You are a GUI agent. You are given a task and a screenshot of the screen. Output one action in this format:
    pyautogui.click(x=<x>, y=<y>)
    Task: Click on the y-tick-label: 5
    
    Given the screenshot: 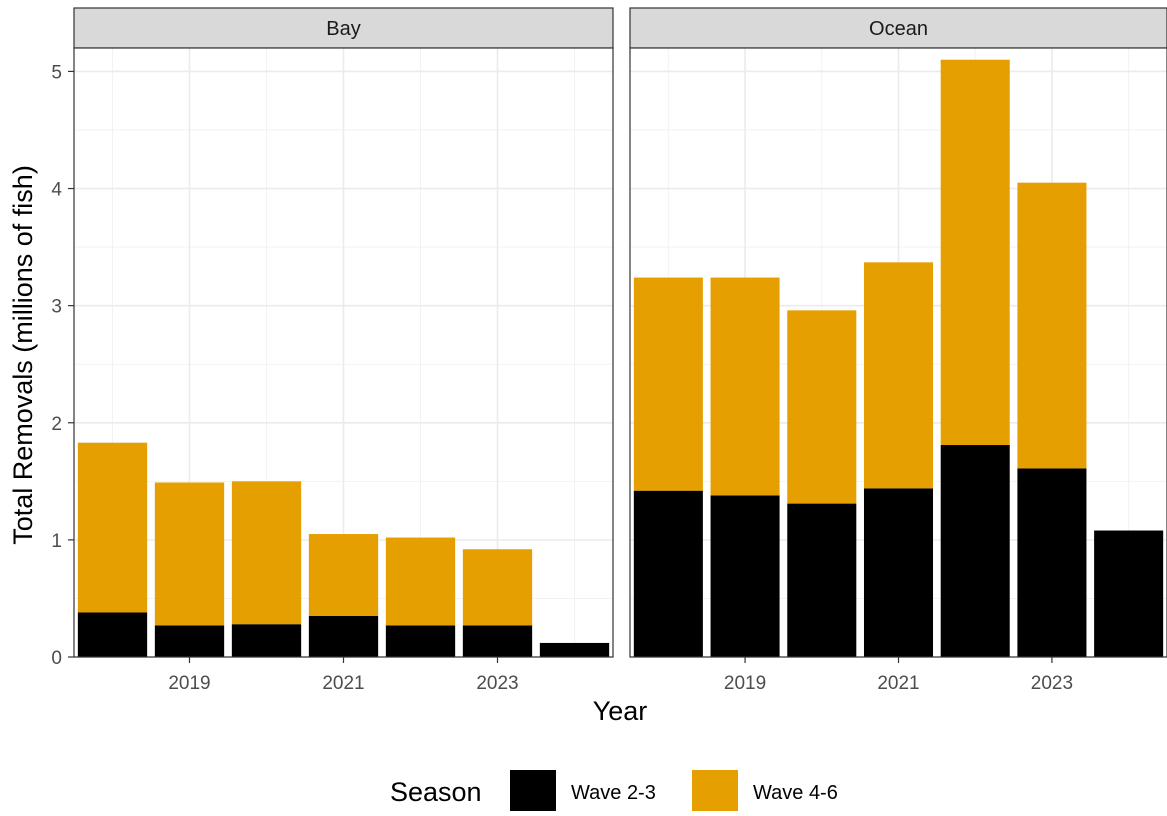 What is the action you would take?
    pyautogui.click(x=56, y=72)
    